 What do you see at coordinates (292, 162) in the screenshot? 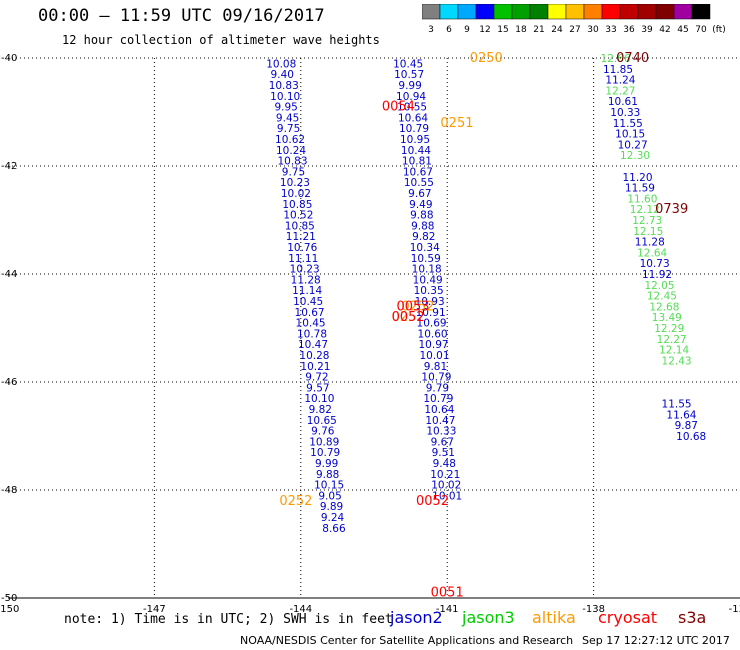
I see `data-label-jason2: 10.83` at bounding box center [292, 162].